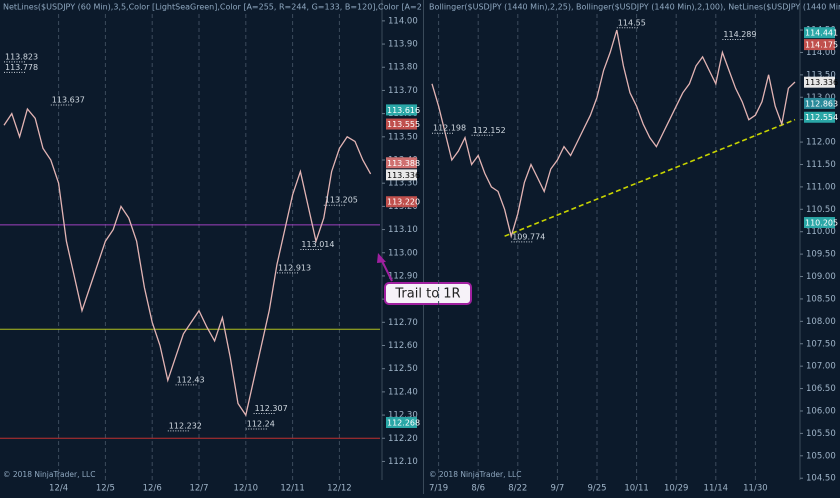 The height and width of the screenshot is (498, 840). What do you see at coordinates (68, 100) in the screenshot?
I see `price-annotation: 113.637` at bounding box center [68, 100].